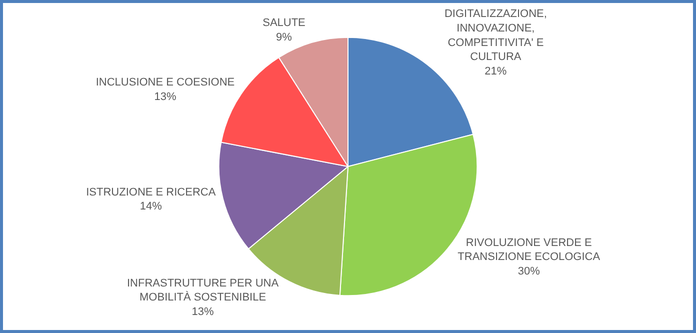  Describe the element at coordinates (284, 23) in the screenshot. I see `slice-label: SALUTE` at that location.